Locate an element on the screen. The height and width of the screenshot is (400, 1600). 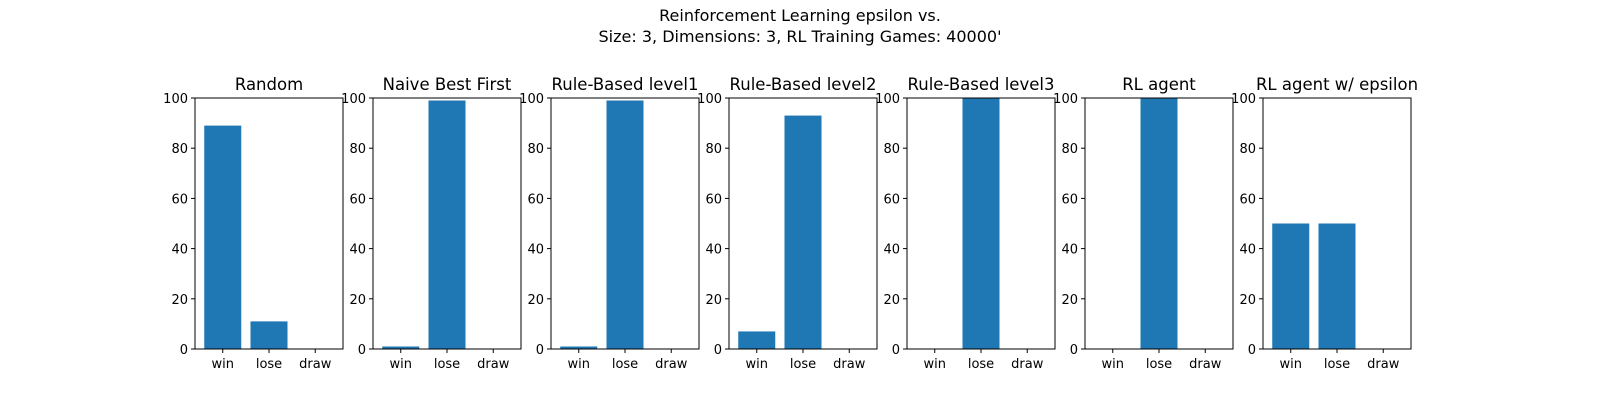
figure-title-line1: Reinforcement Learning epsilon vs. is located at coordinates (800, 15).